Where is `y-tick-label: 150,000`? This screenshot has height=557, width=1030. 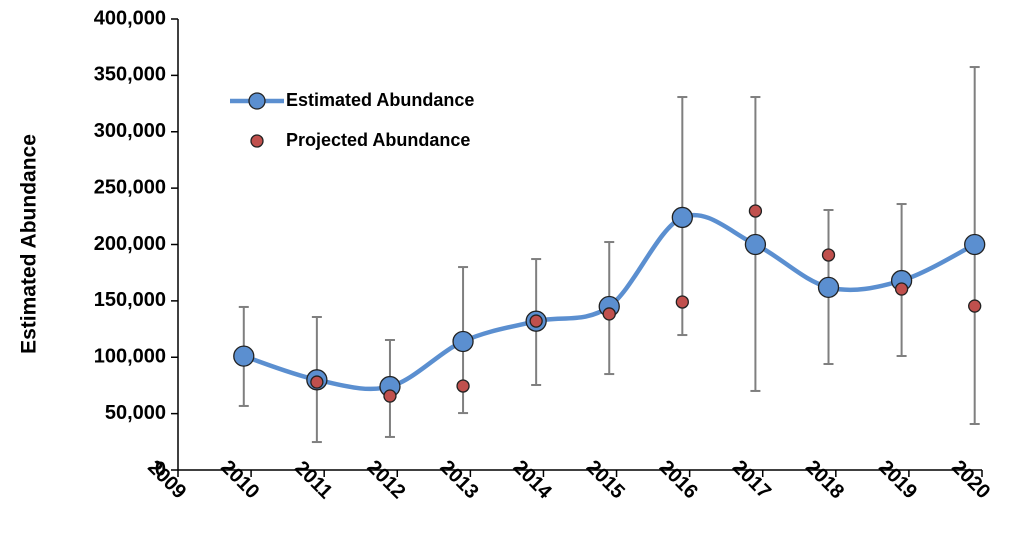
y-tick-label: 150,000 is located at coordinates (130, 300).